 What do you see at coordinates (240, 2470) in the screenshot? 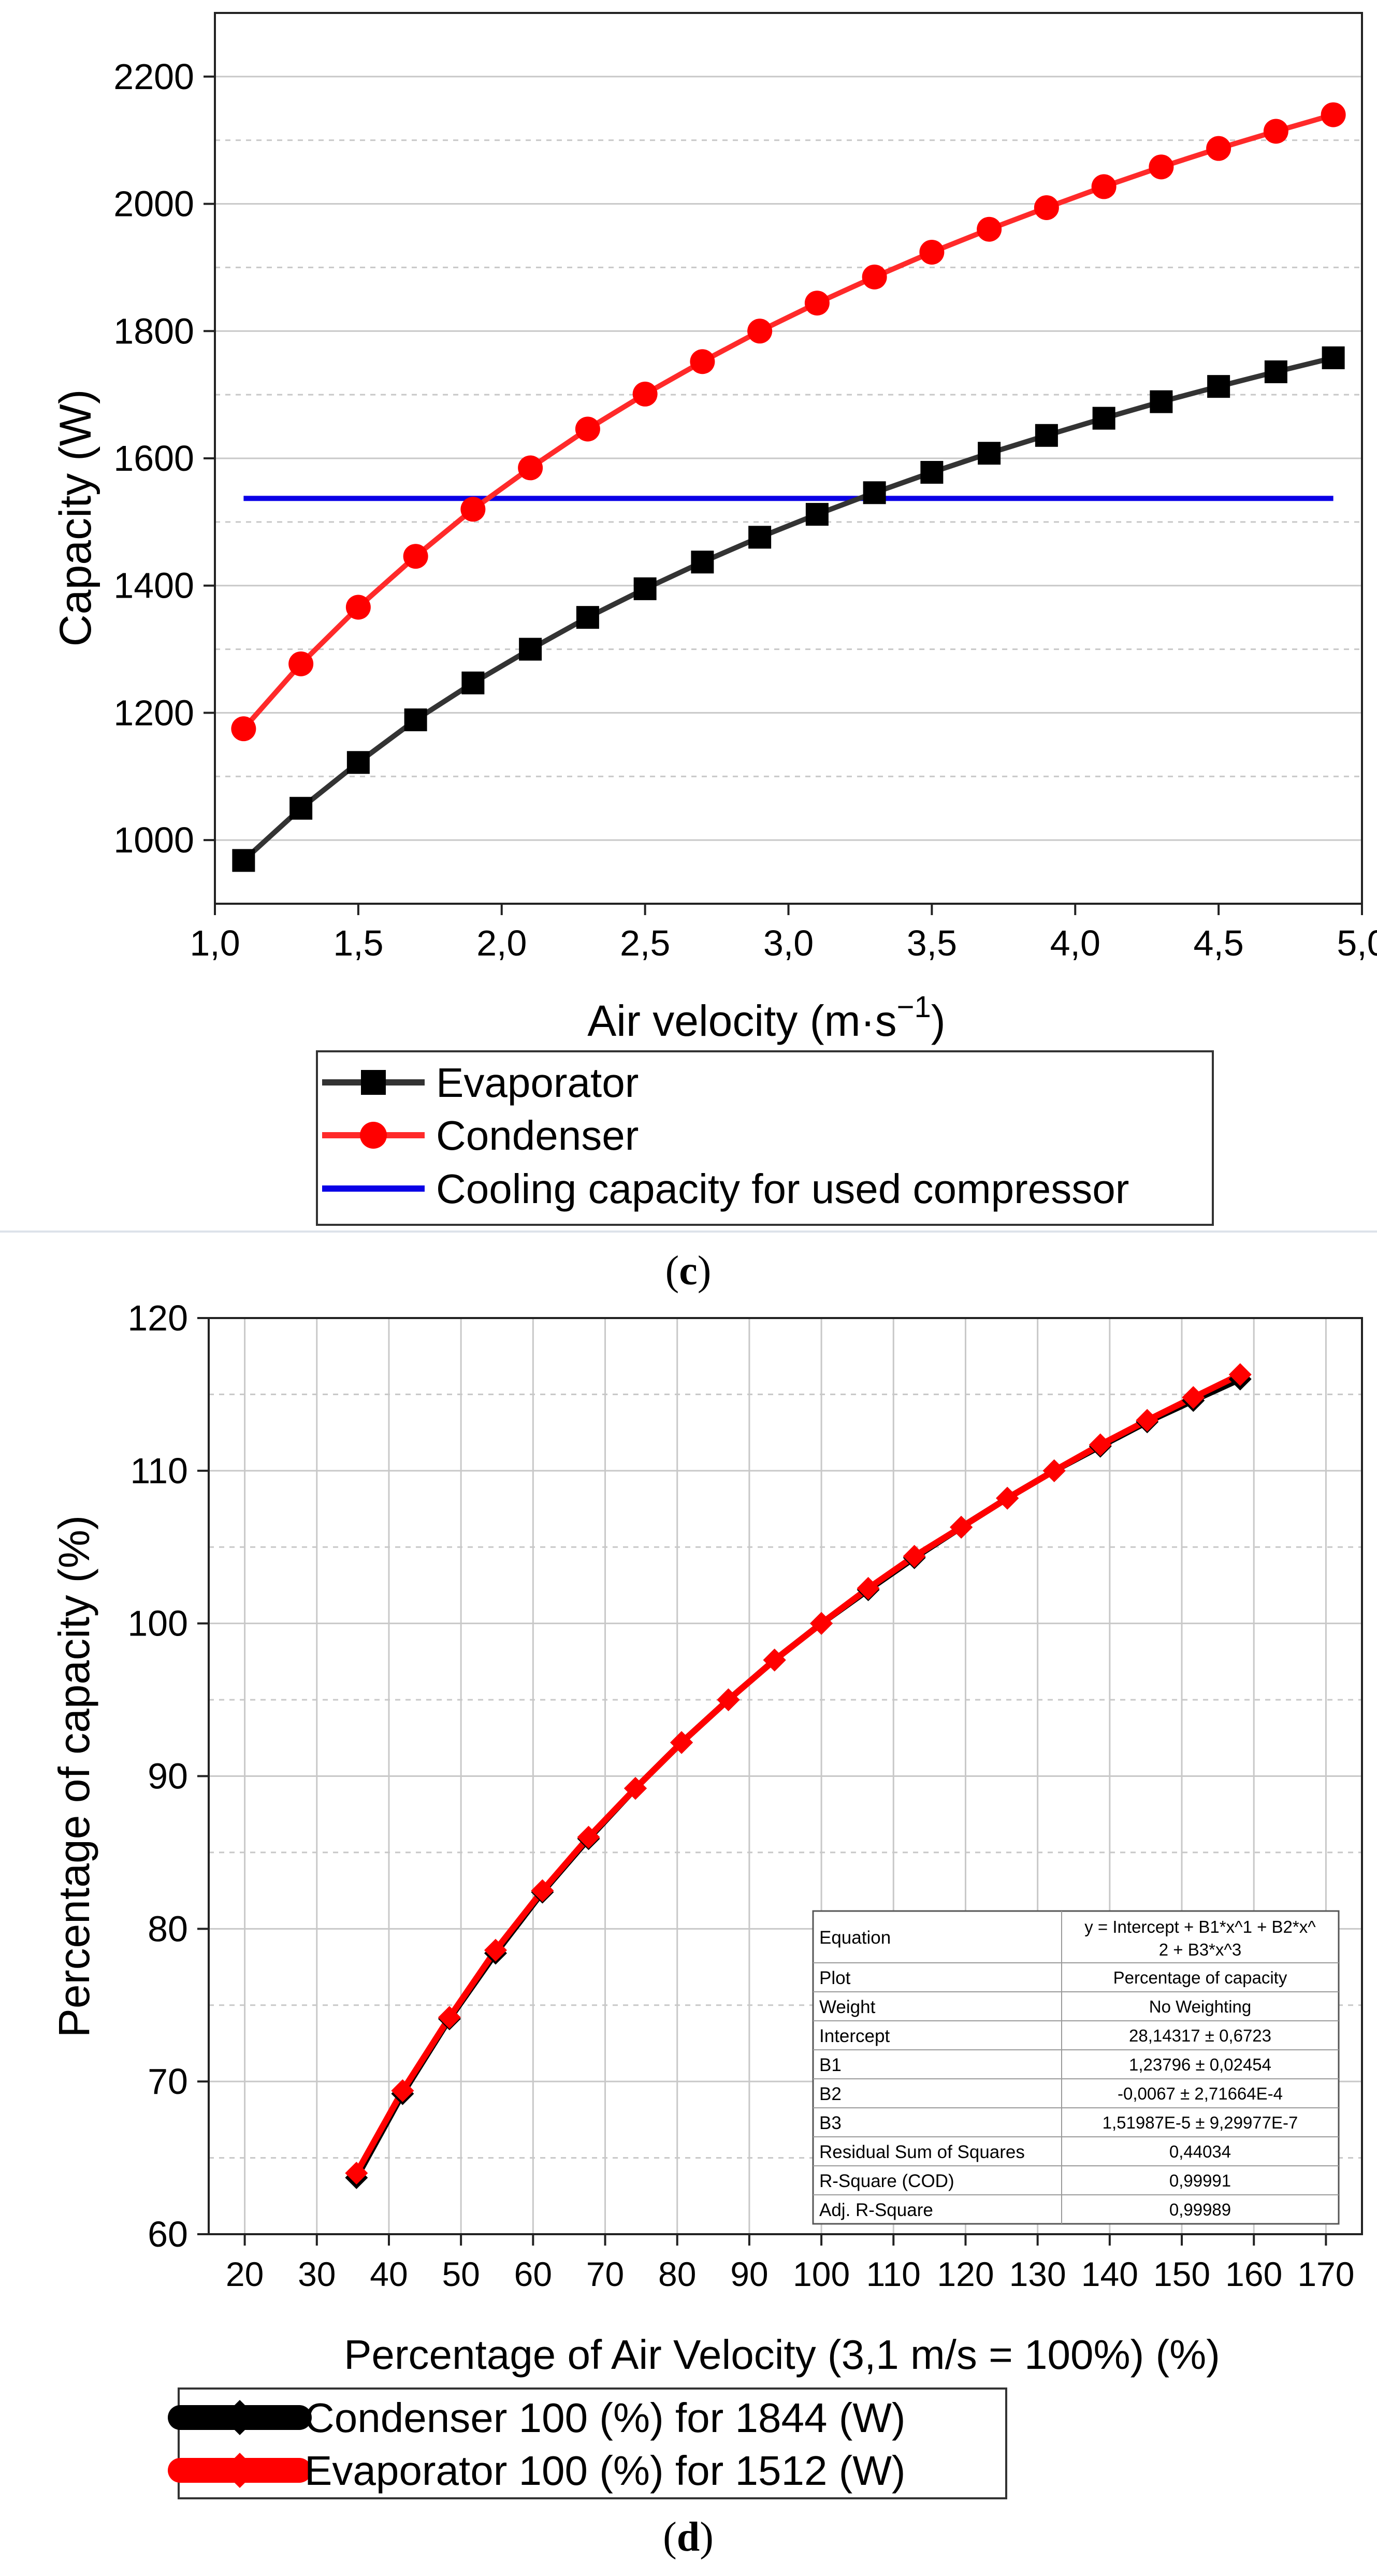
I see `legend-evaporator-marker` at bounding box center [240, 2470].